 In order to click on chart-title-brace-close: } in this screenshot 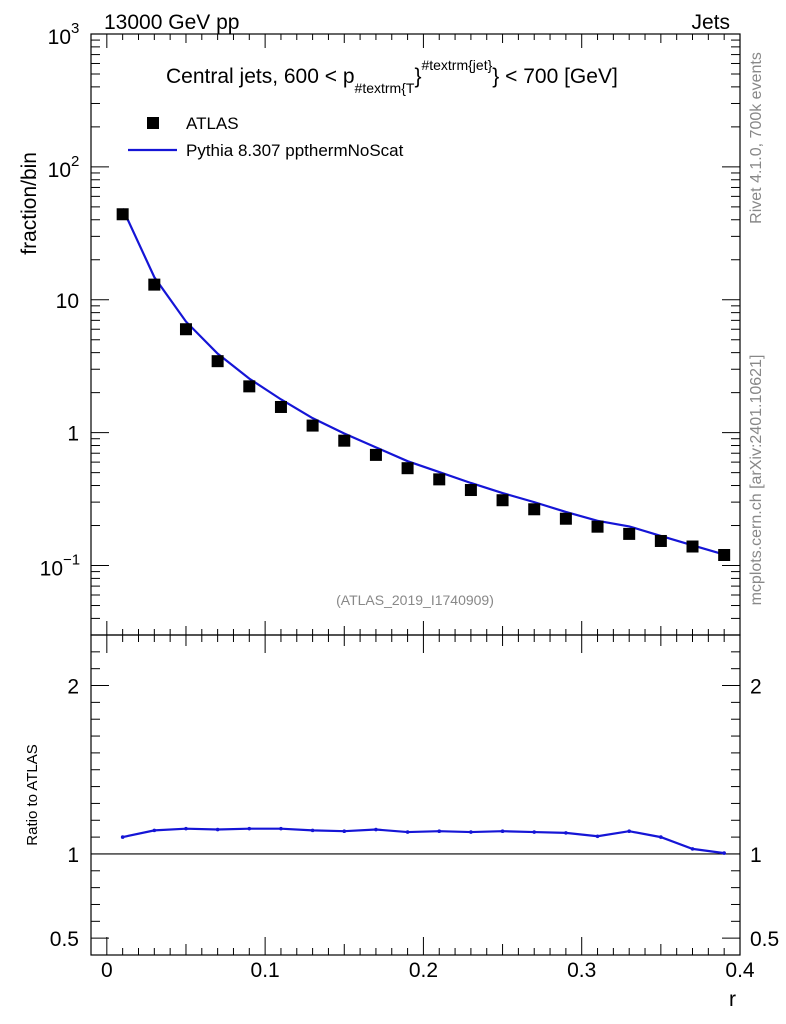, I will do `click(495, 76)`.